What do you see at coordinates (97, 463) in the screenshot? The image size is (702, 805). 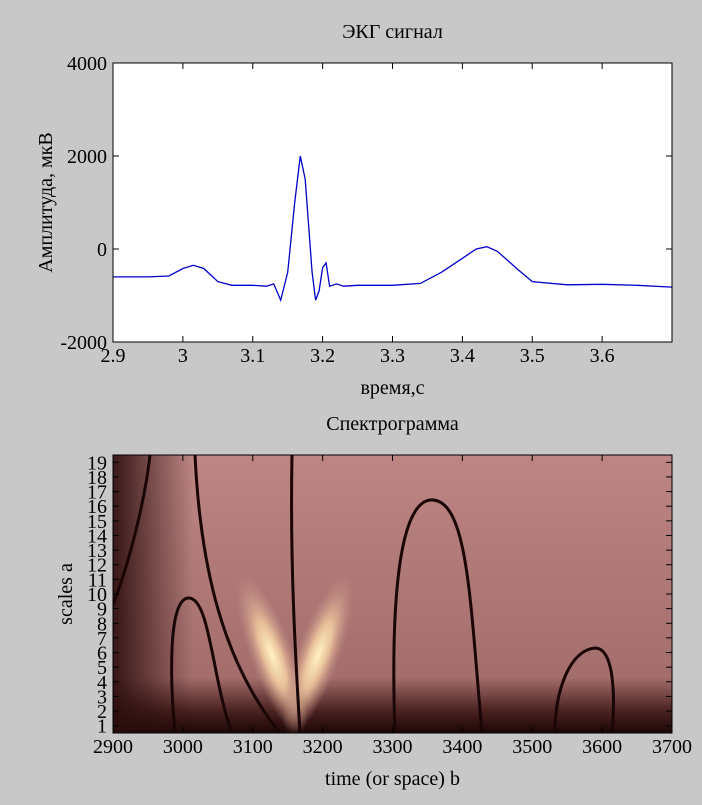 I see `y-tick-label: 19` at bounding box center [97, 463].